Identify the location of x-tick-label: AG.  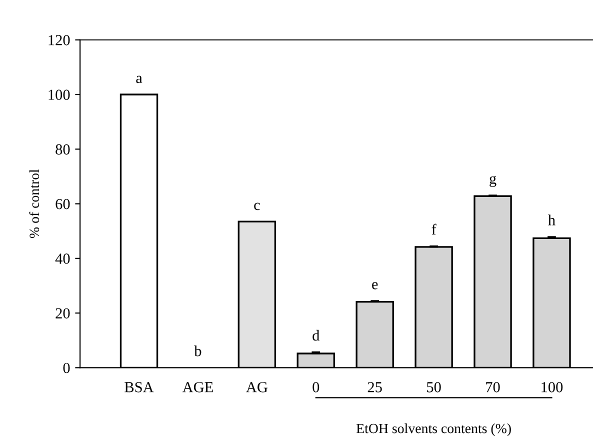
(257, 387).